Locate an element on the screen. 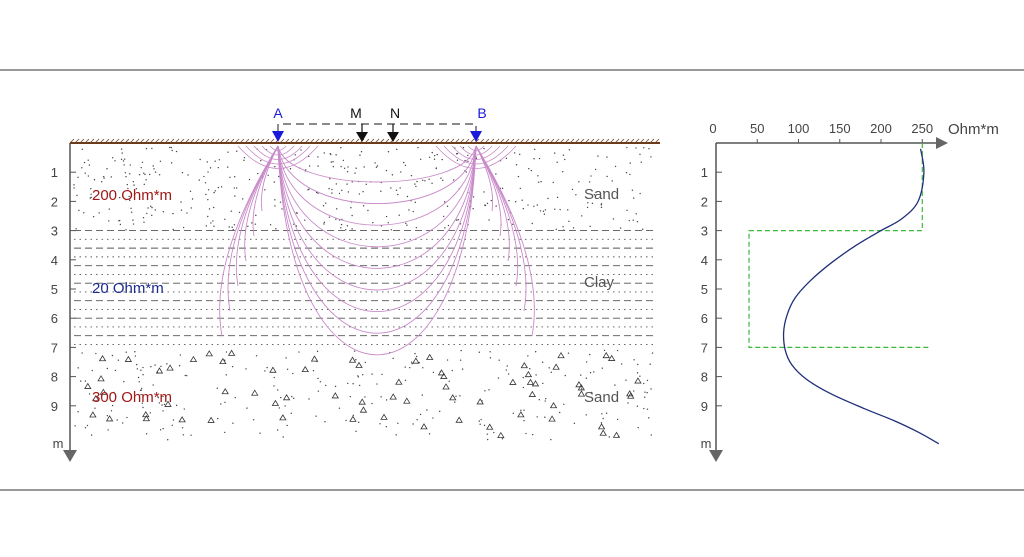  electrode-b-marker is located at coordinates (476, 136).